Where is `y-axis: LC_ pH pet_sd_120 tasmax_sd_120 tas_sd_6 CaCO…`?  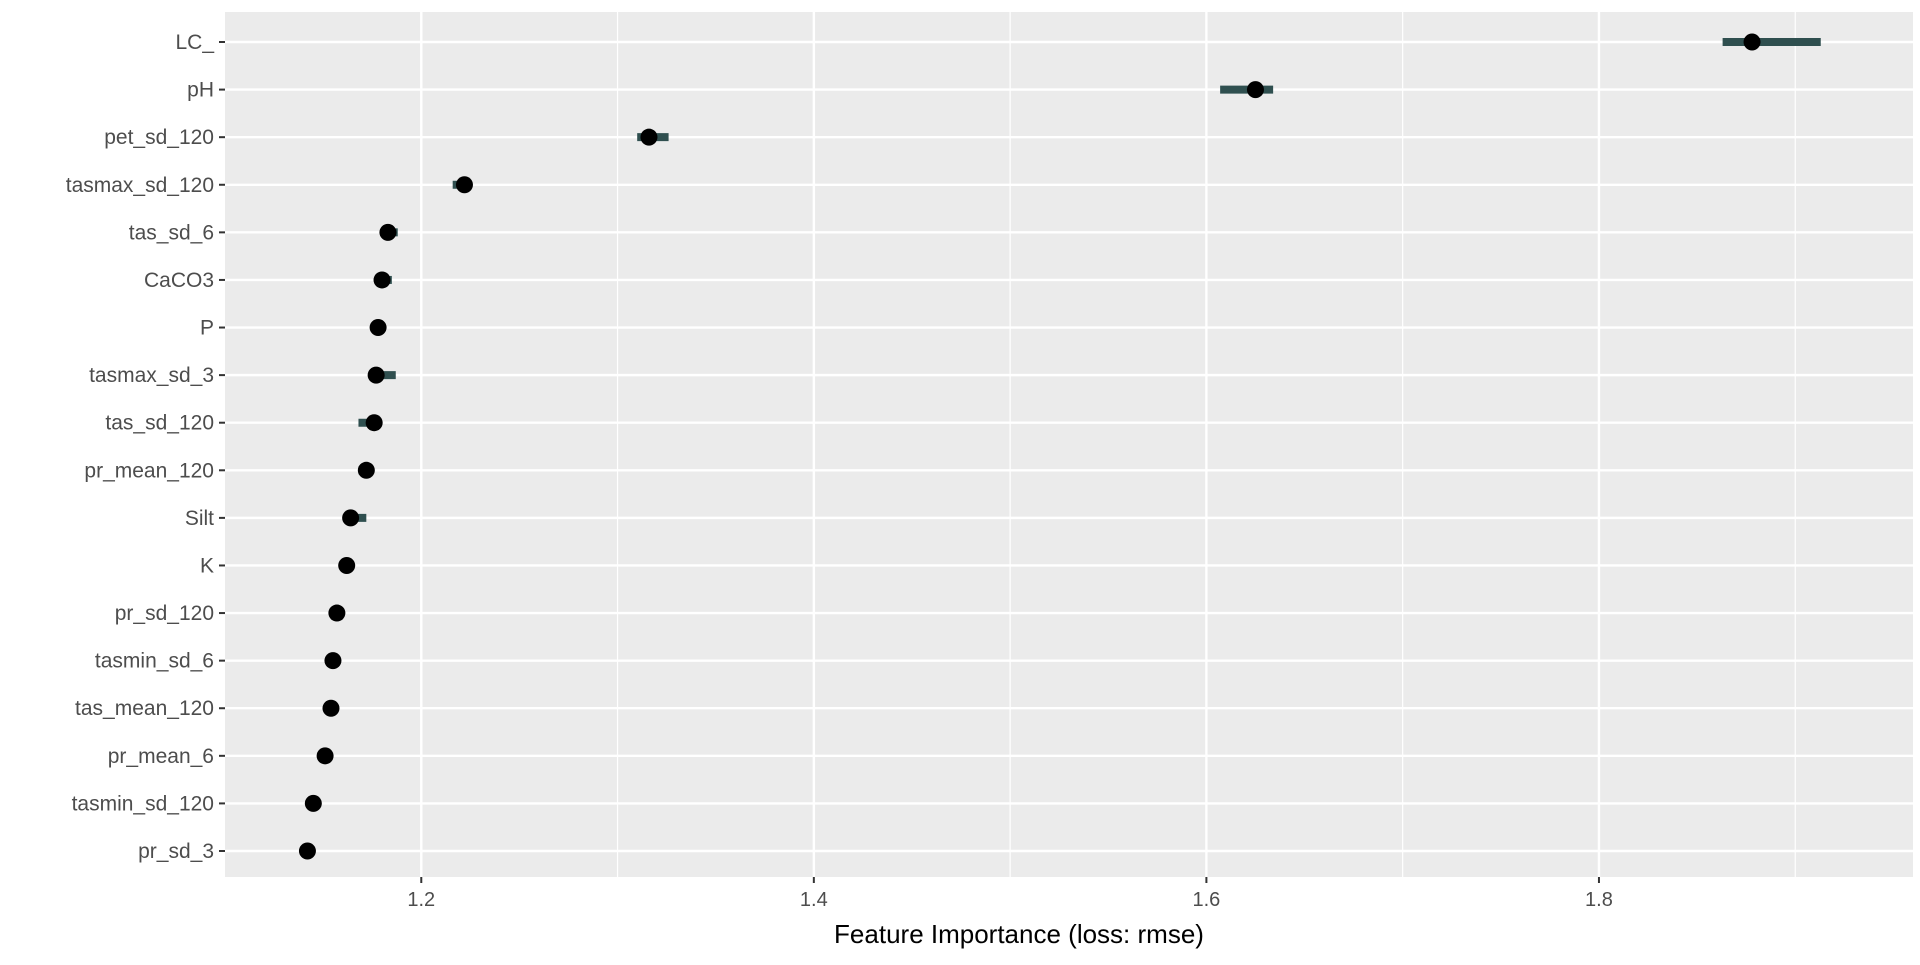 y-axis: LC_ pH pet_sd_120 tasmax_sd_120 tas_sd_6 CaCO… is located at coordinates (145, 447).